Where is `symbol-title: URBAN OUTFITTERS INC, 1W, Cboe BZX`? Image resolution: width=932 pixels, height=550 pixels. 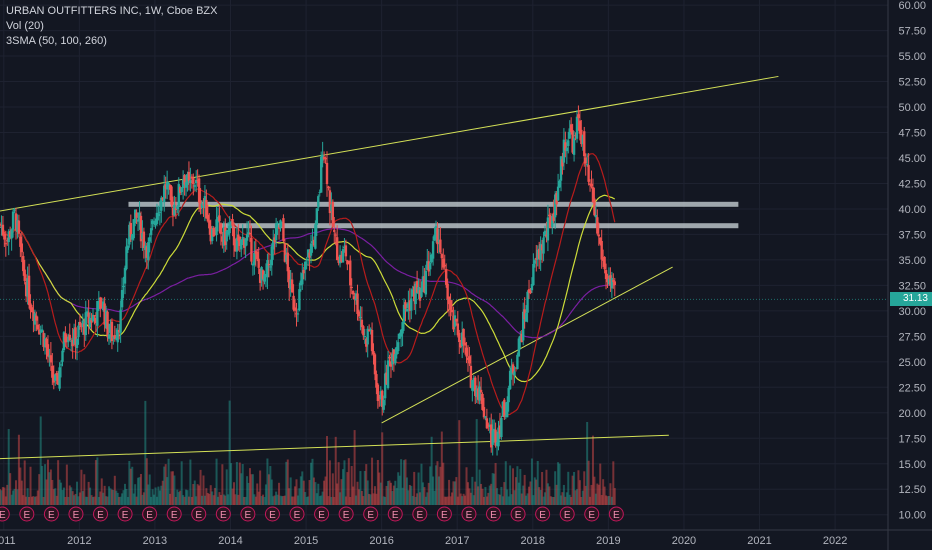 symbol-title: URBAN OUTFITTERS INC, 1W, Cboe BZX is located at coordinates (112, 11).